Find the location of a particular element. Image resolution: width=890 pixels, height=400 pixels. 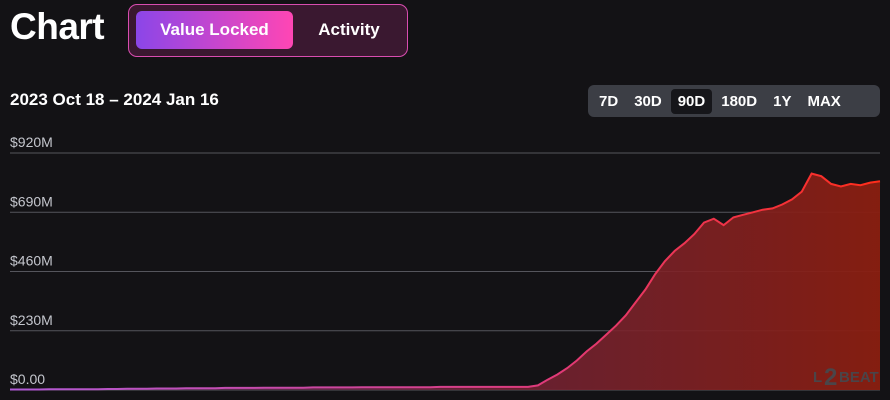

y-axis-ticks: $0.00 $230M $460M $690M $920M is located at coordinates (31, 260).